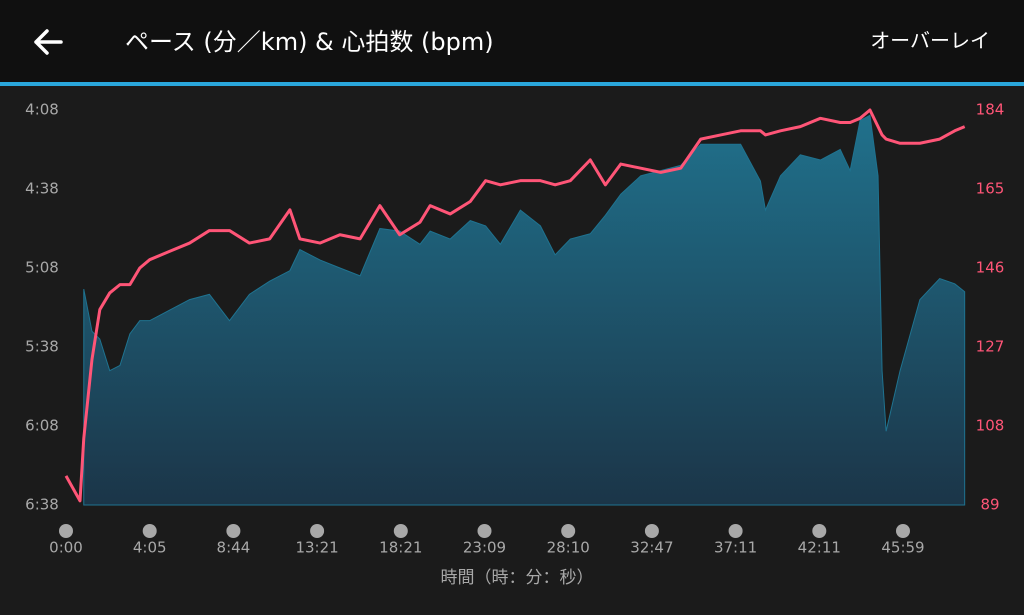 The height and width of the screenshot is (615, 1024). I want to click on y-tick-label: 6:38, so click(42, 505).